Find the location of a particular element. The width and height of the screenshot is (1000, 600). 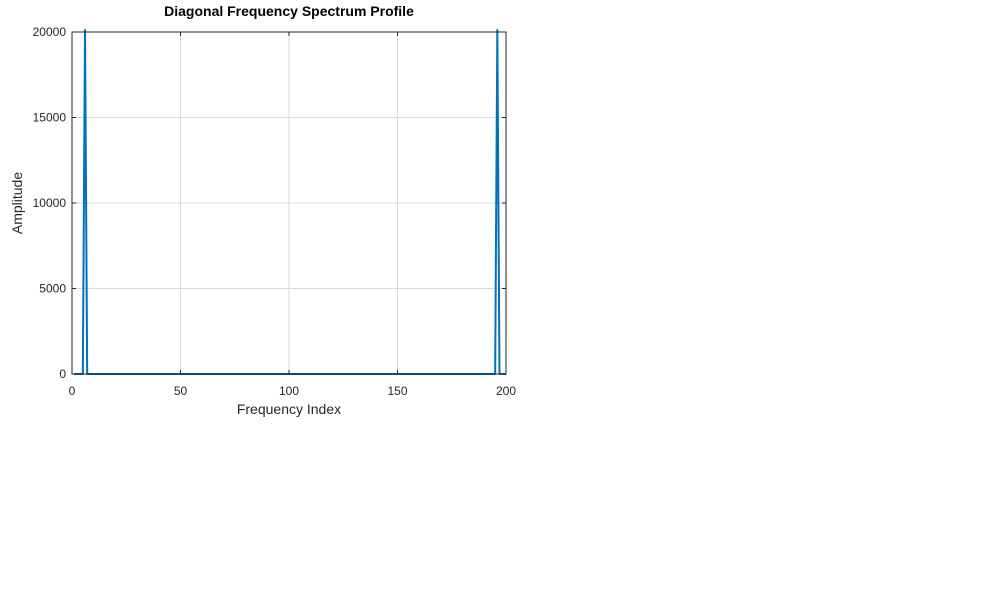

x-tick-label: 50 is located at coordinates (181, 391).